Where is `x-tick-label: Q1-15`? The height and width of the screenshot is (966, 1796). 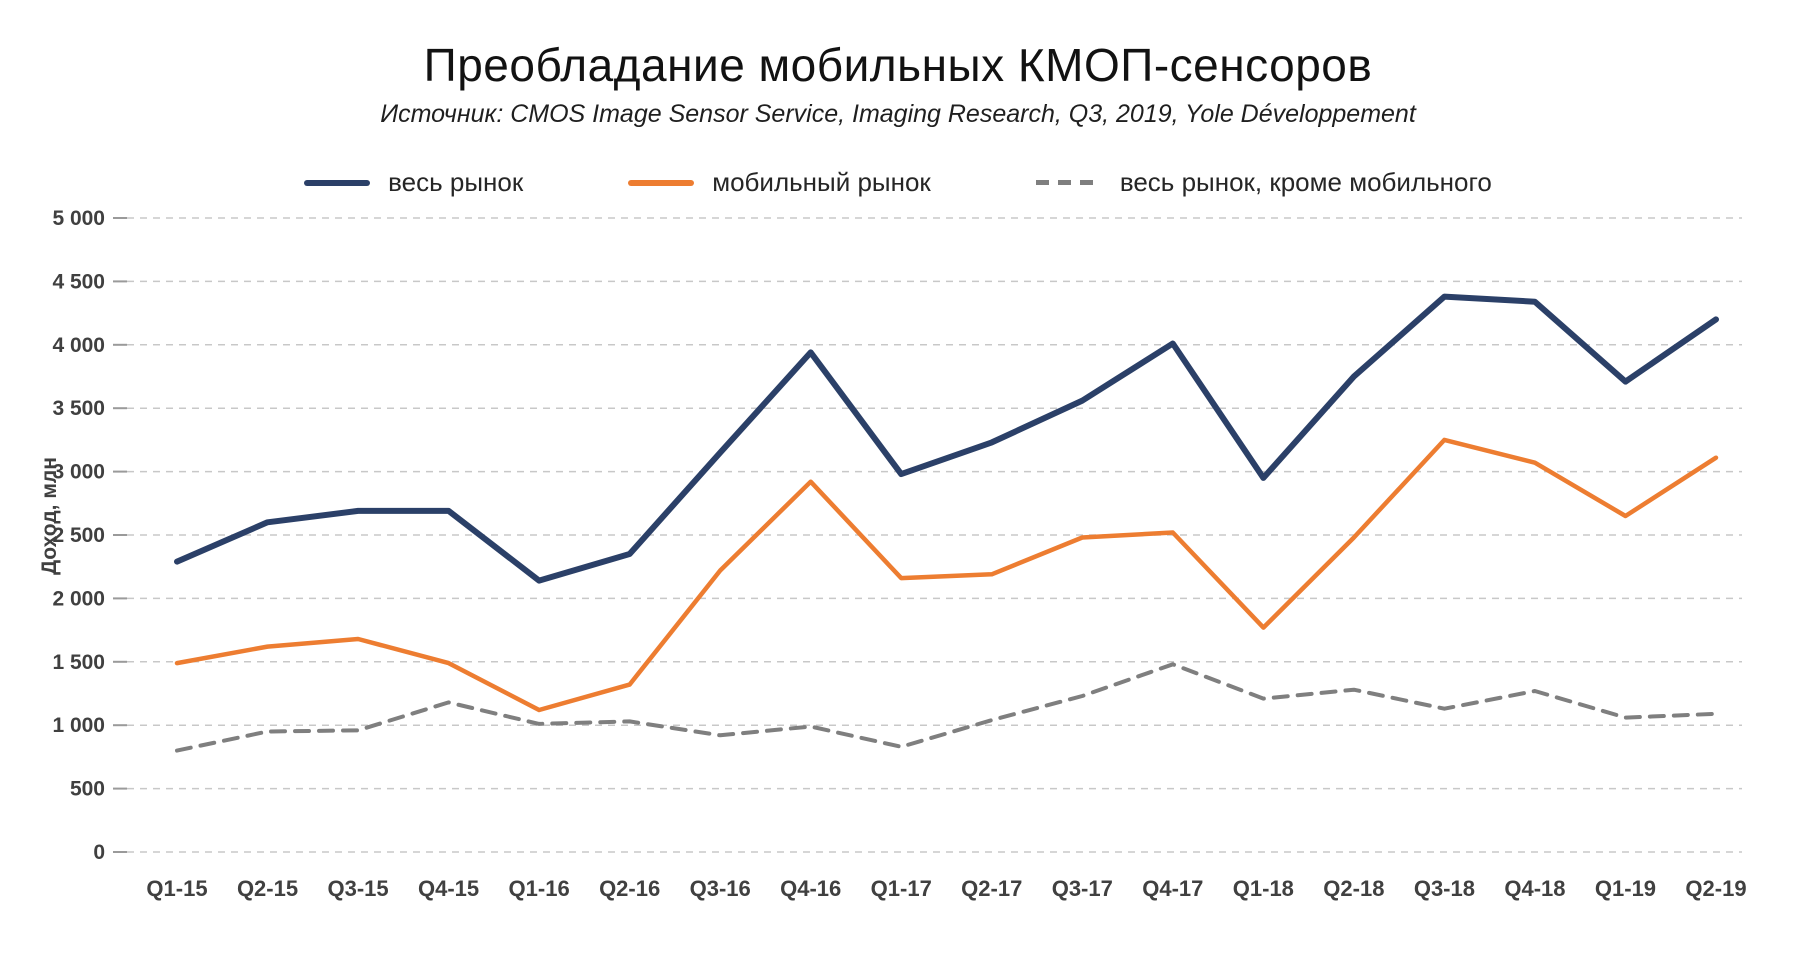 x-tick-label: Q1-15 is located at coordinates (176, 888).